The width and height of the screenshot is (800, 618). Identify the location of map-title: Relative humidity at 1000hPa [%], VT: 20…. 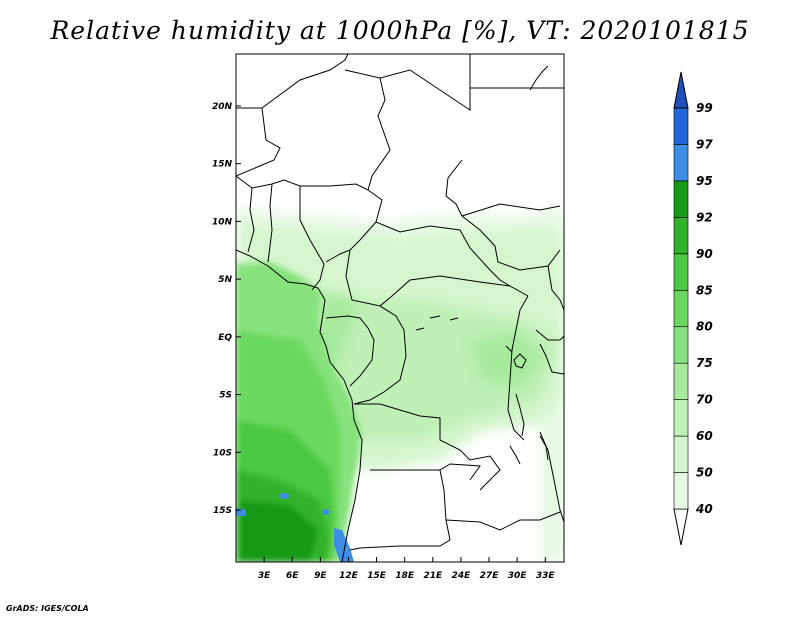
(400, 30).